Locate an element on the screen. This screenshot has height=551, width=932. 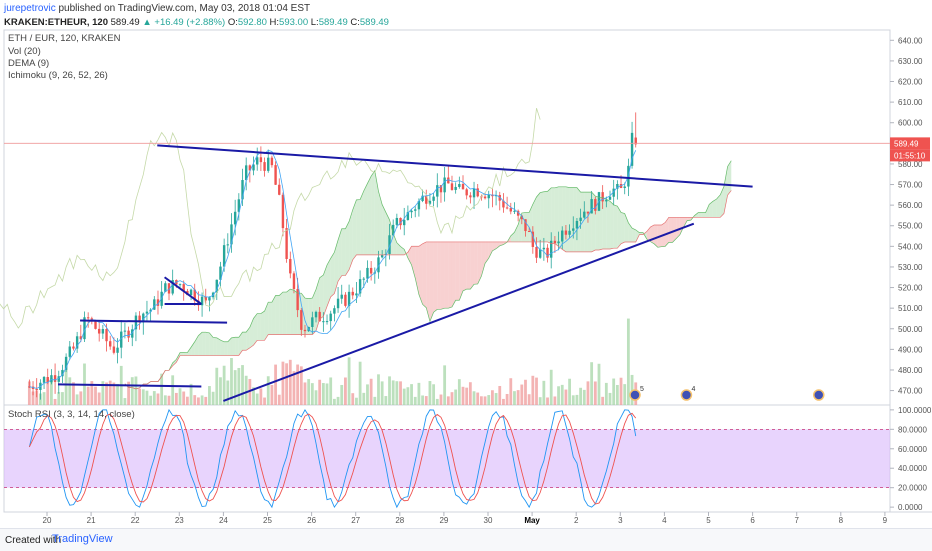
tradingview-logo: TradingView is located at coordinates (82, 539).